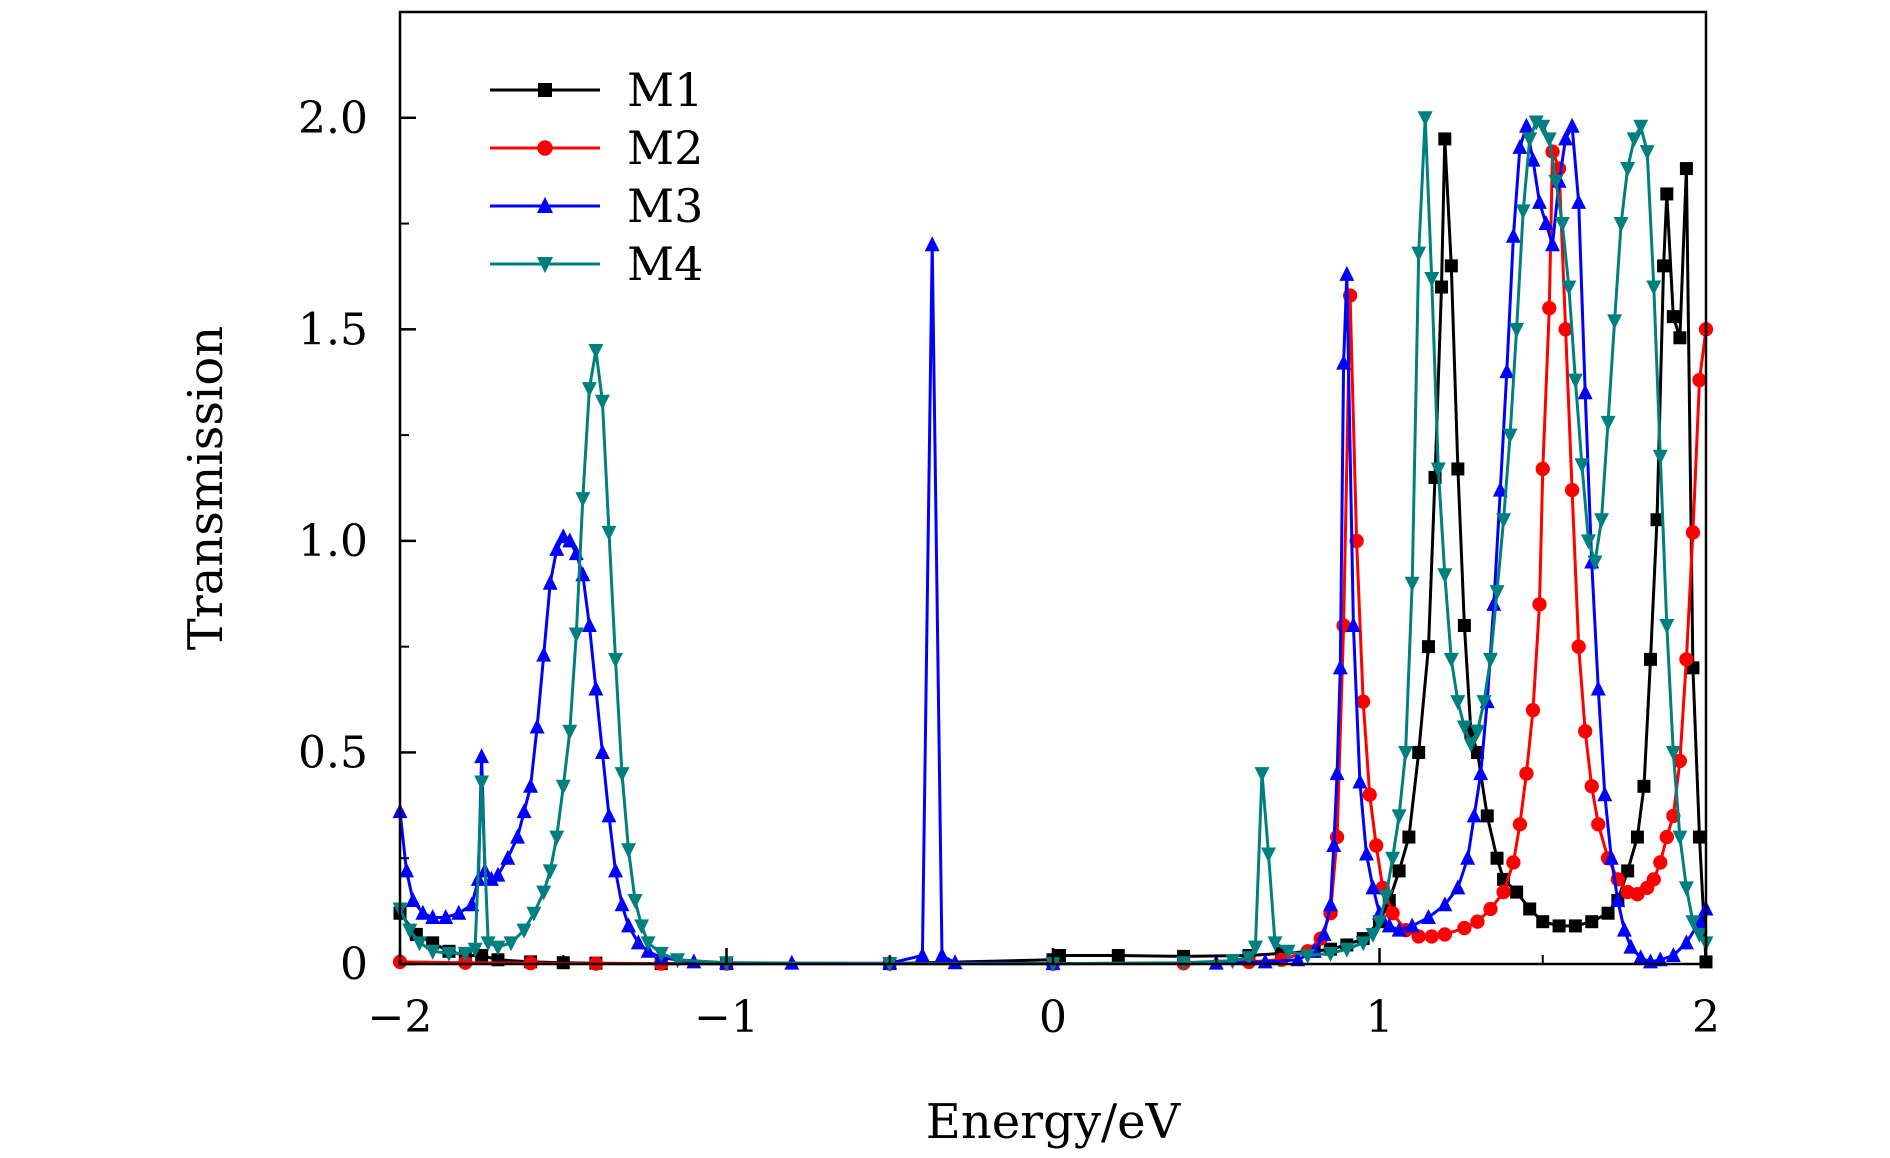  I want to click on x-tick-label: 1, so click(1380, 1017).